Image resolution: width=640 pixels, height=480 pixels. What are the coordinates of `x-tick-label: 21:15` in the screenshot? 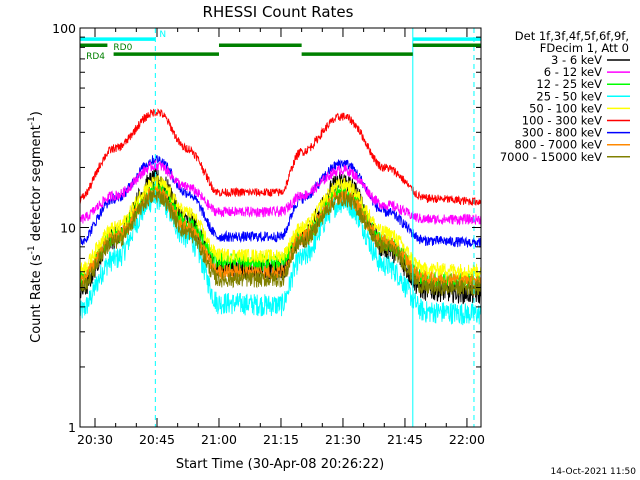 It's located at (281, 439).